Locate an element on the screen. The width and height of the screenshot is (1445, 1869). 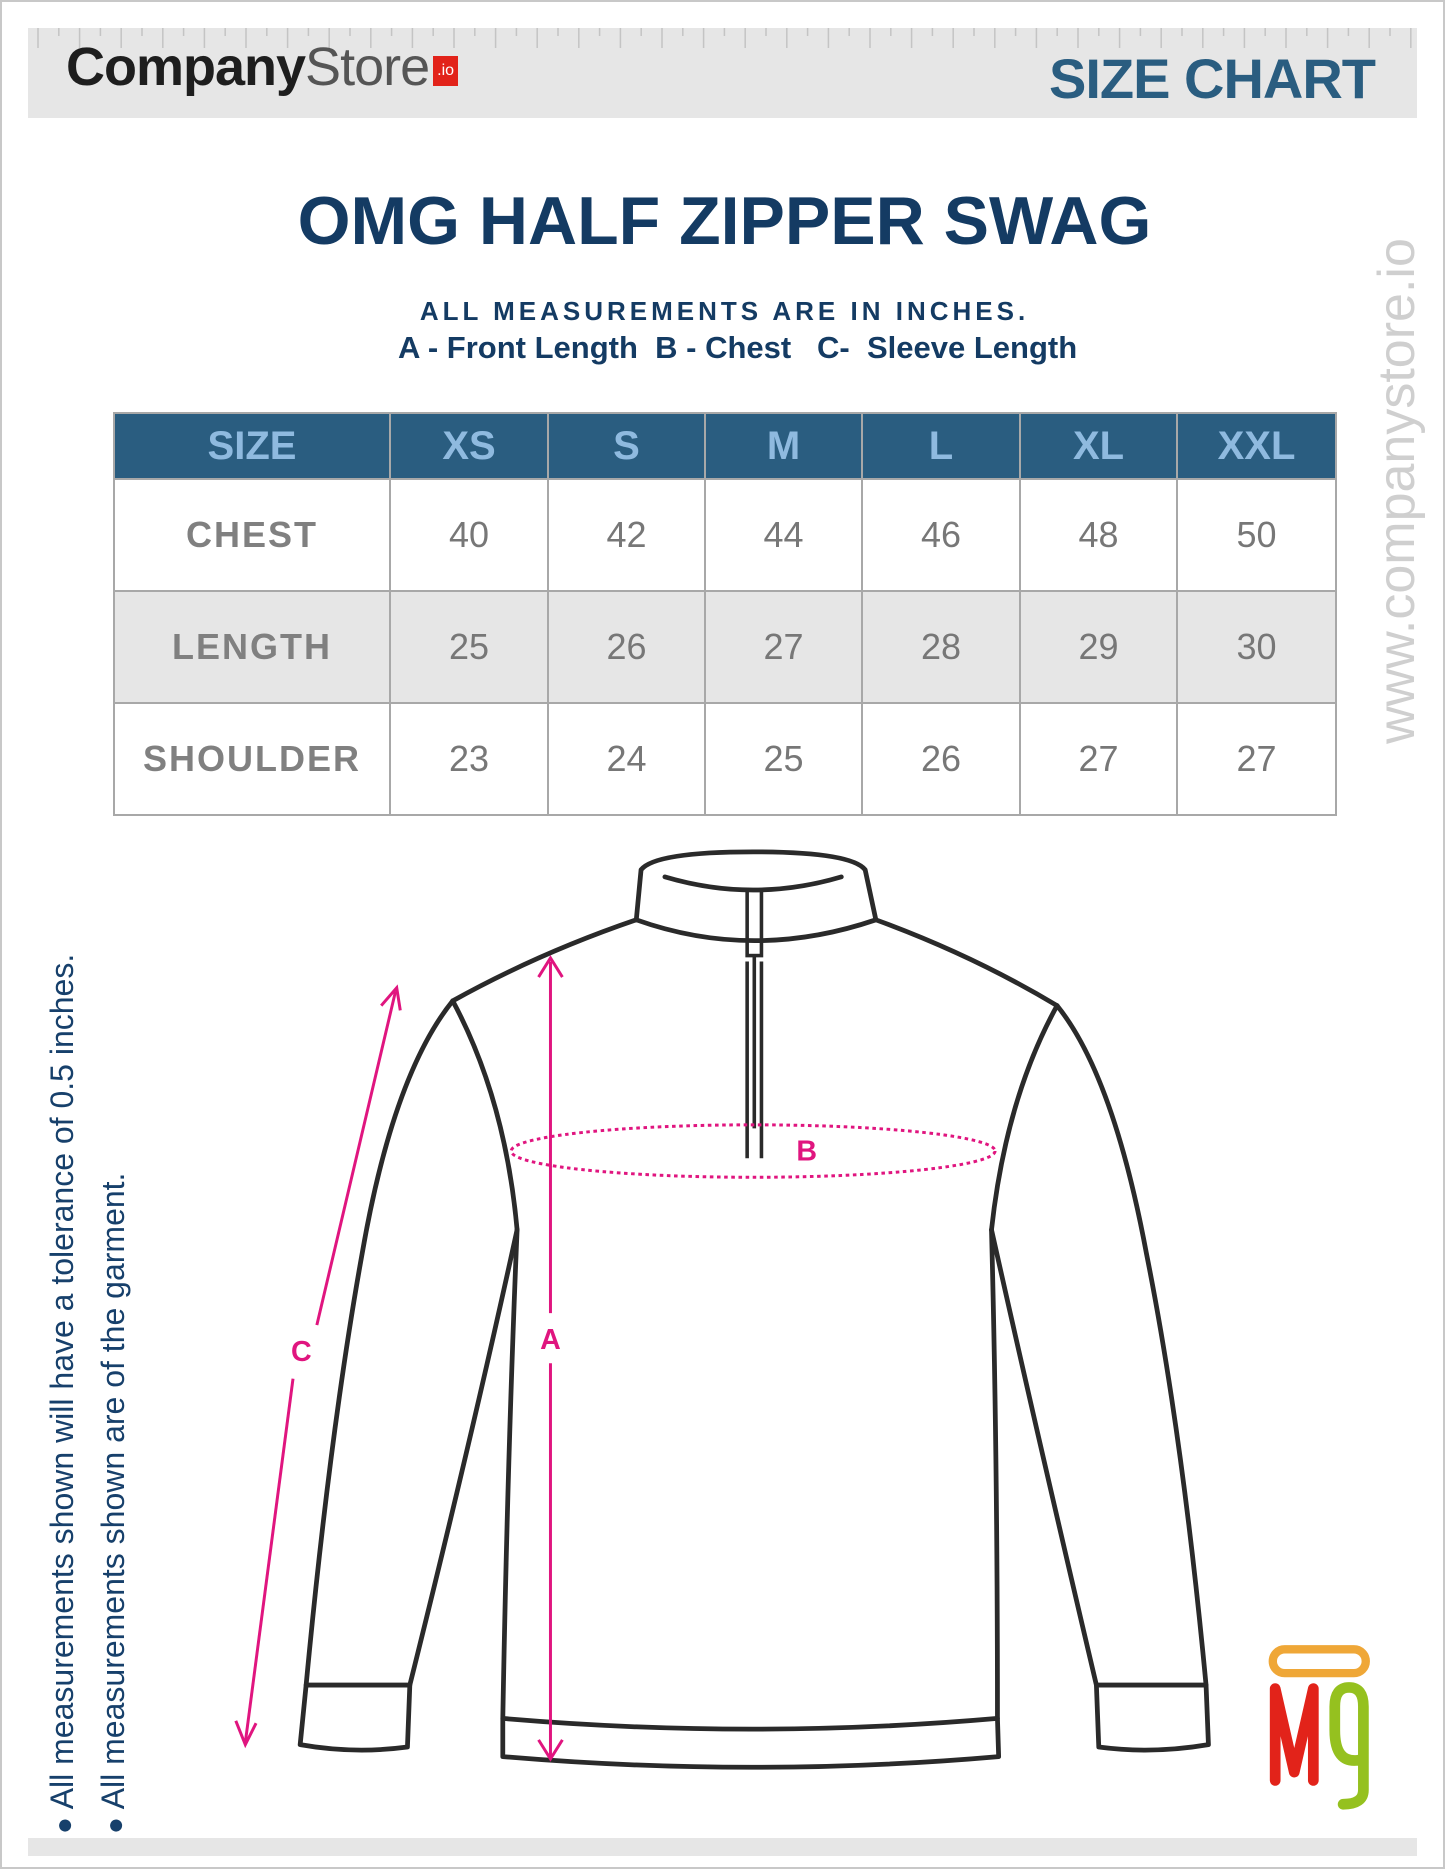
companystore-logo: CompanyStore .io is located at coordinates (262, 67).